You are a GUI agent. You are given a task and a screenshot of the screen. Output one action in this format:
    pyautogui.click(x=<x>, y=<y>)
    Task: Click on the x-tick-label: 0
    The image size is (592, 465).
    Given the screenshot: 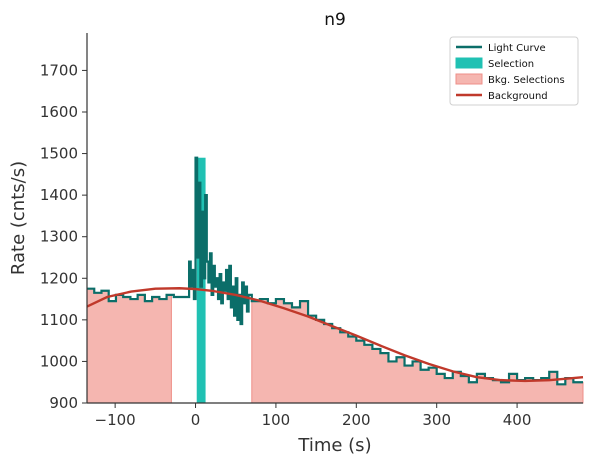 What is the action you would take?
    pyautogui.click(x=196, y=420)
    